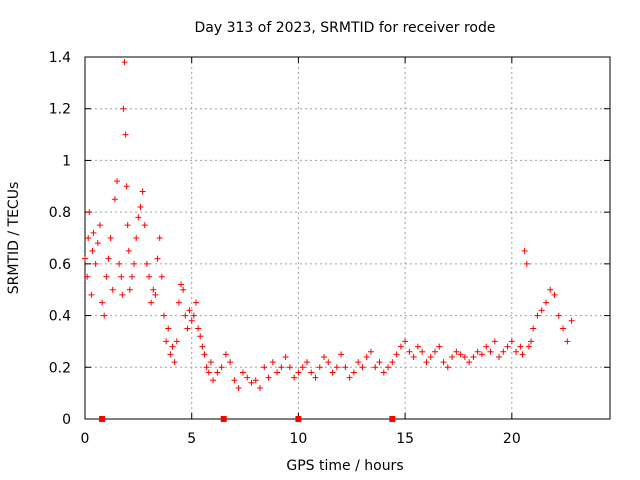 The image size is (640, 480). What do you see at coordinates (405, 439) in the screenshot?
I see `x-tick-label: 15` at bounding box center [405, 439].